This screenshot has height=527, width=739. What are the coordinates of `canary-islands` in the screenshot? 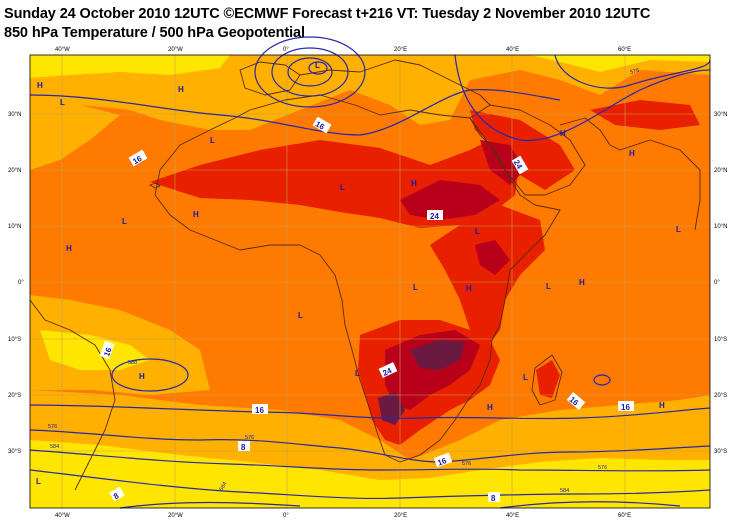 It's located at (155, 185).